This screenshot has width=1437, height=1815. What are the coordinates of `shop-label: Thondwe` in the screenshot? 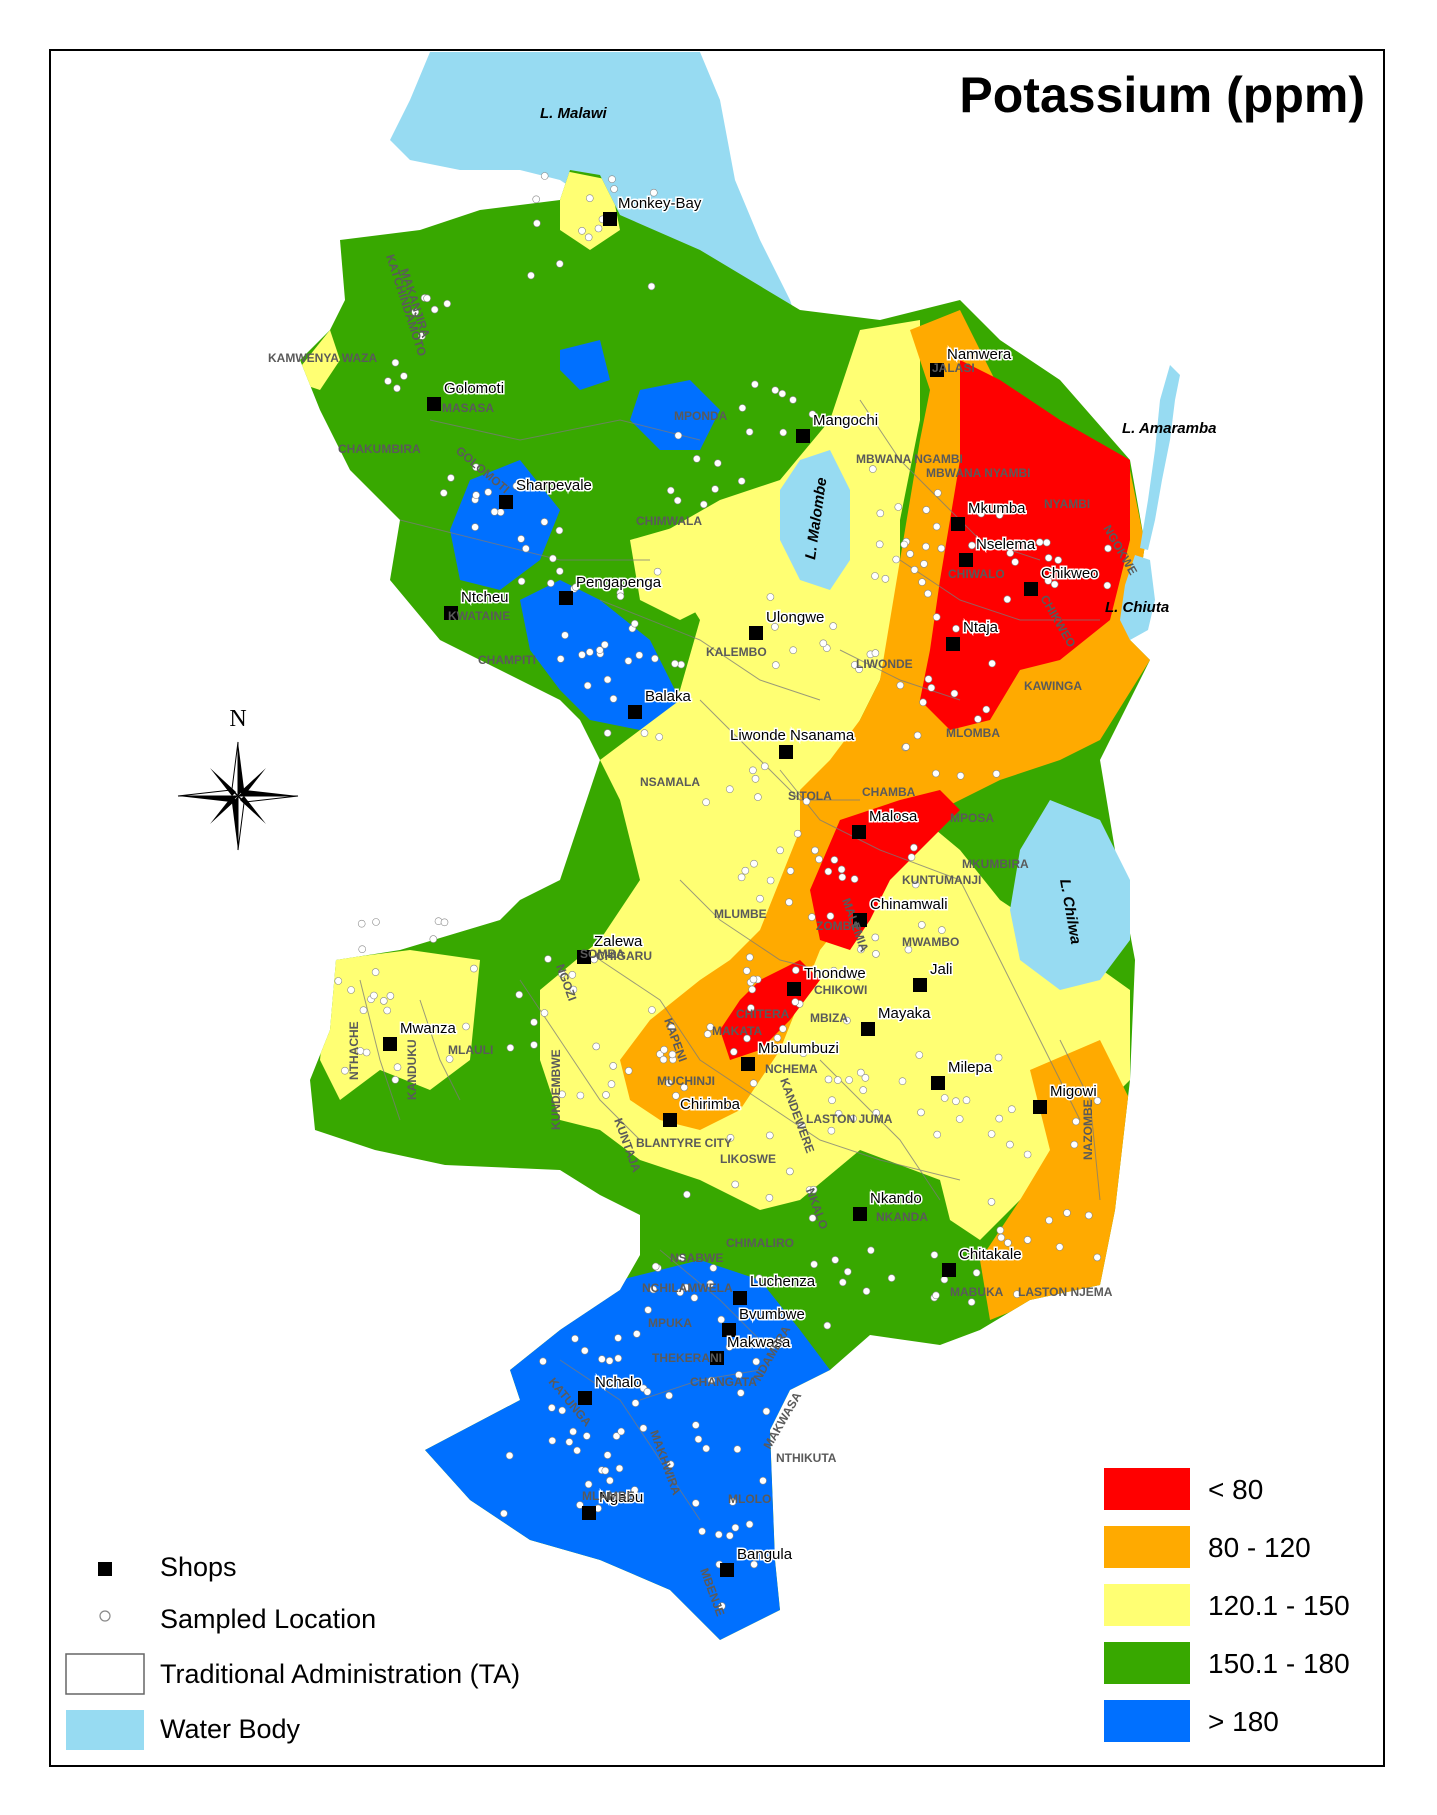 It's located at (835, 973).